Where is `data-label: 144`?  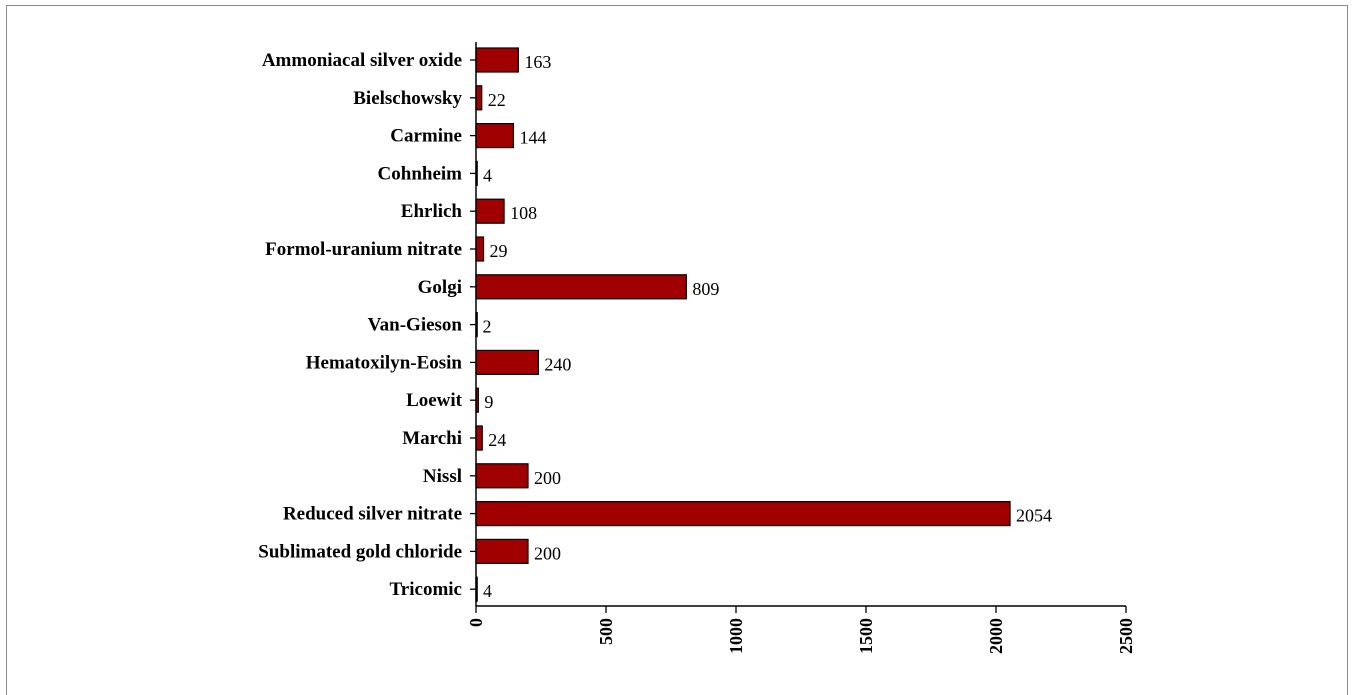
data-label: 144 is located at coordinates (532, 138).